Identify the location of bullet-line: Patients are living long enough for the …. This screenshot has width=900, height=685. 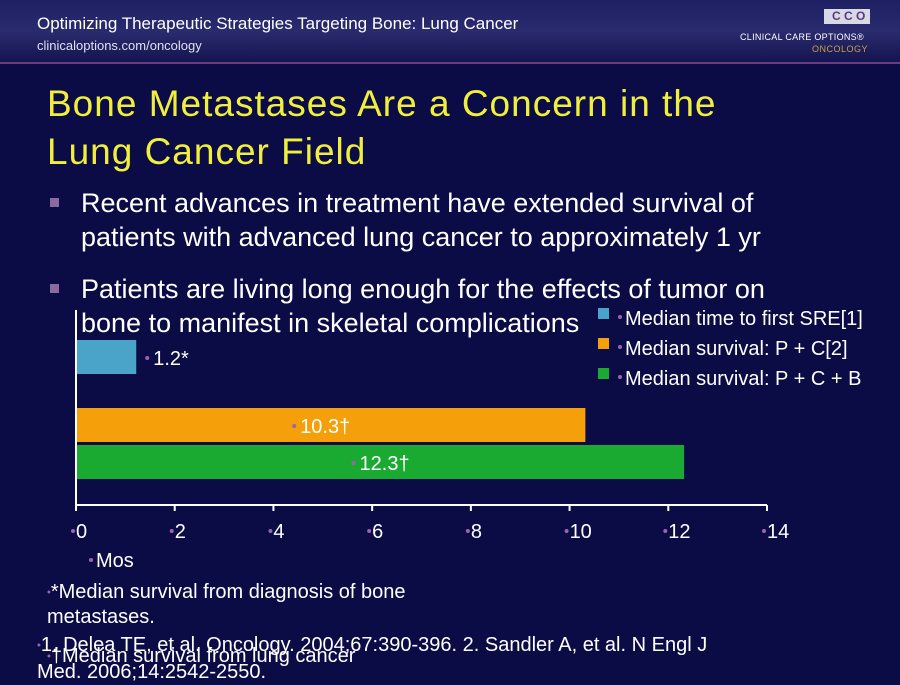
(423, 289).